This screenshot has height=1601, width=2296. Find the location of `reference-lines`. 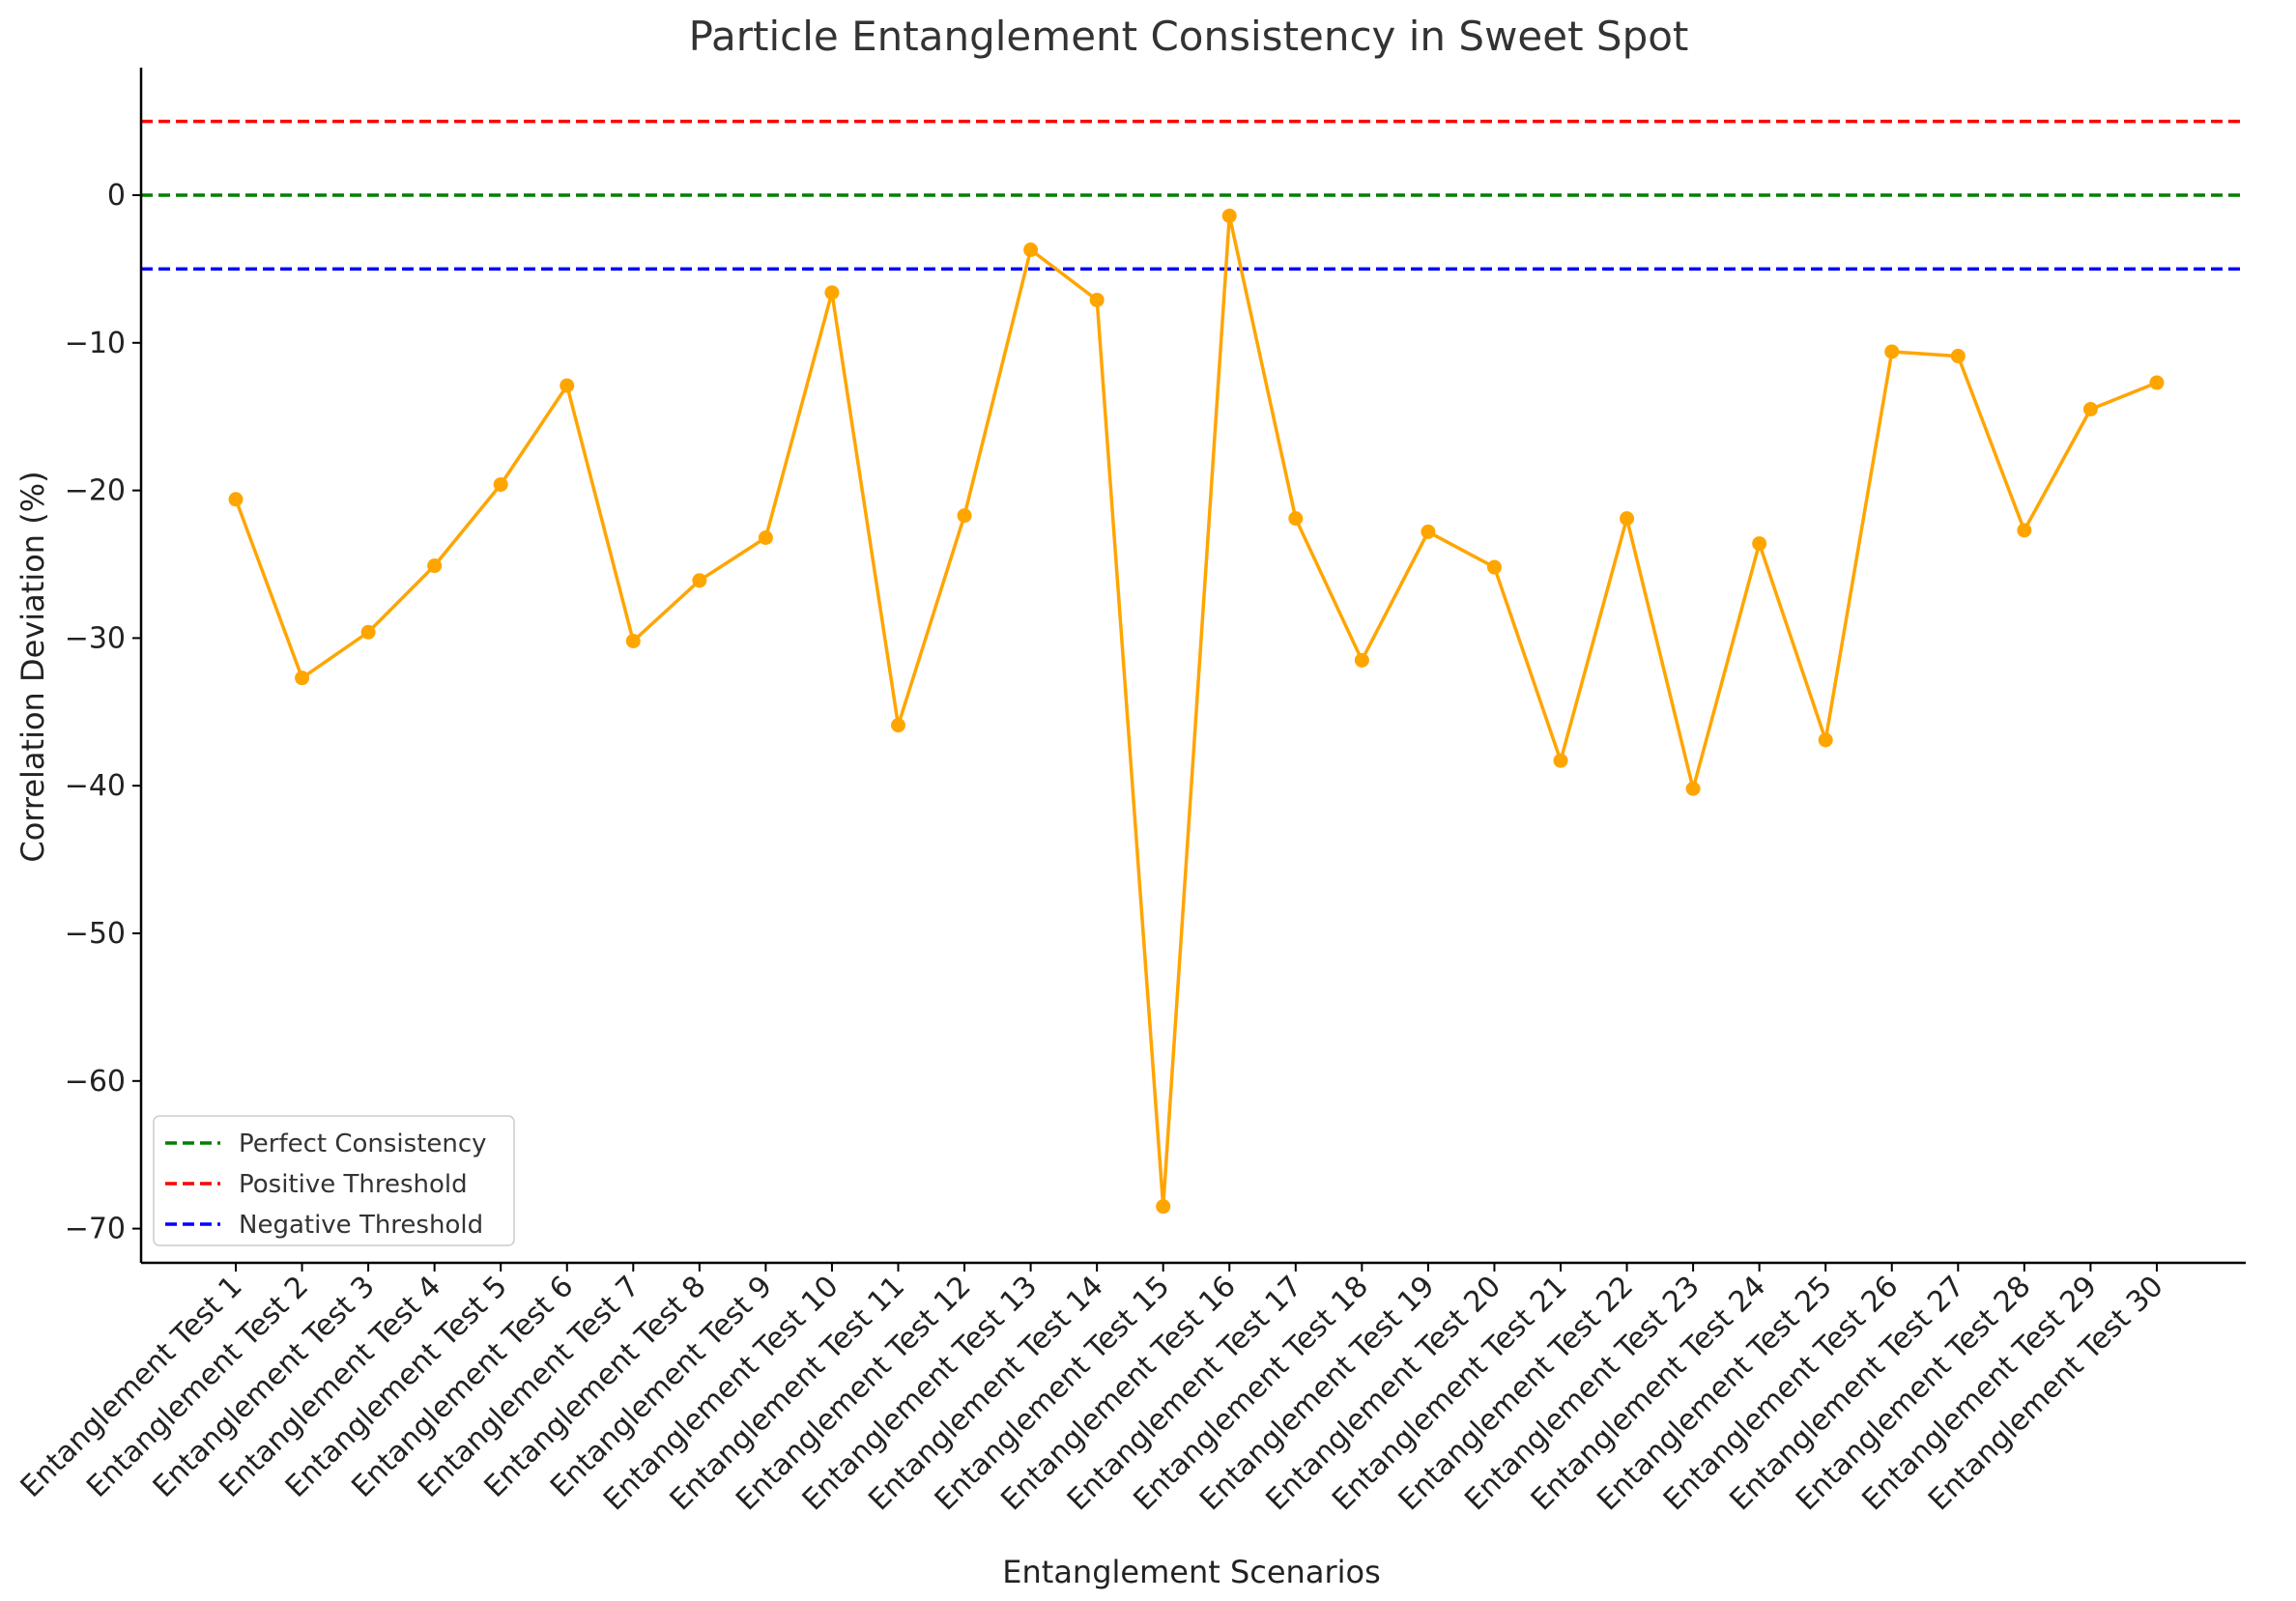

reference-lines is located at coordinates (1193, 195).